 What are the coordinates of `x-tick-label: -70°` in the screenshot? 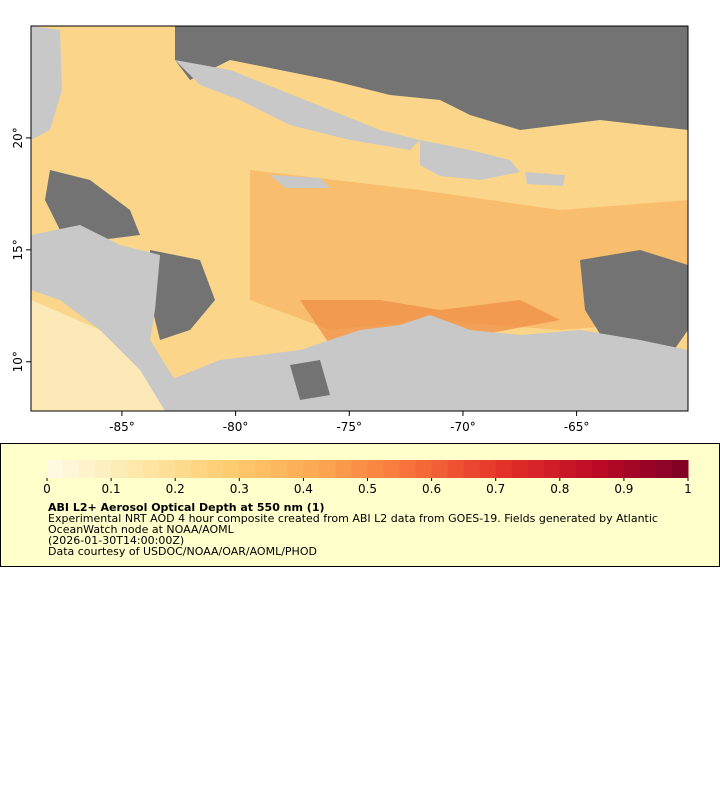 It's located at (463, 427).